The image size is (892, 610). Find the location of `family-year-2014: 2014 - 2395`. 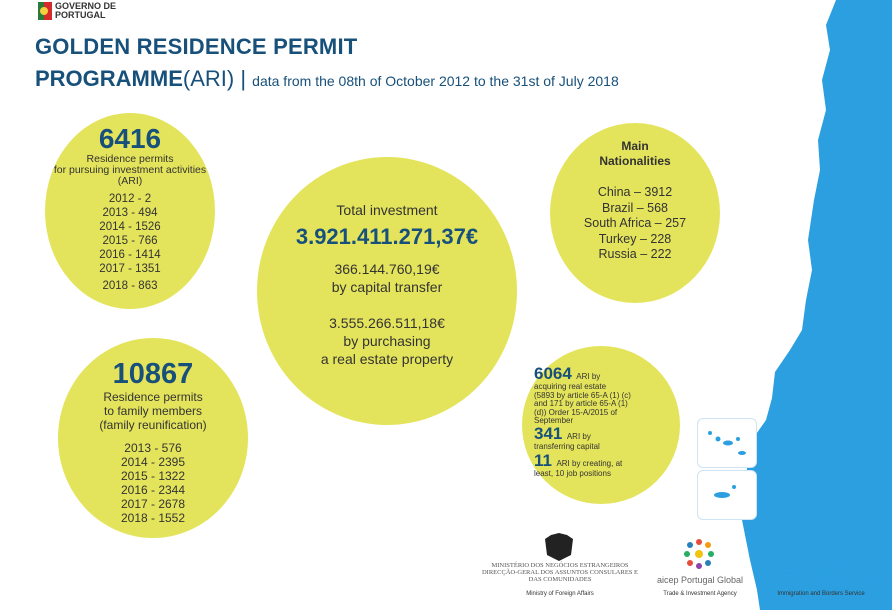

family-year-2014: 2014 - 2395 is located at coordinates (153, 462).